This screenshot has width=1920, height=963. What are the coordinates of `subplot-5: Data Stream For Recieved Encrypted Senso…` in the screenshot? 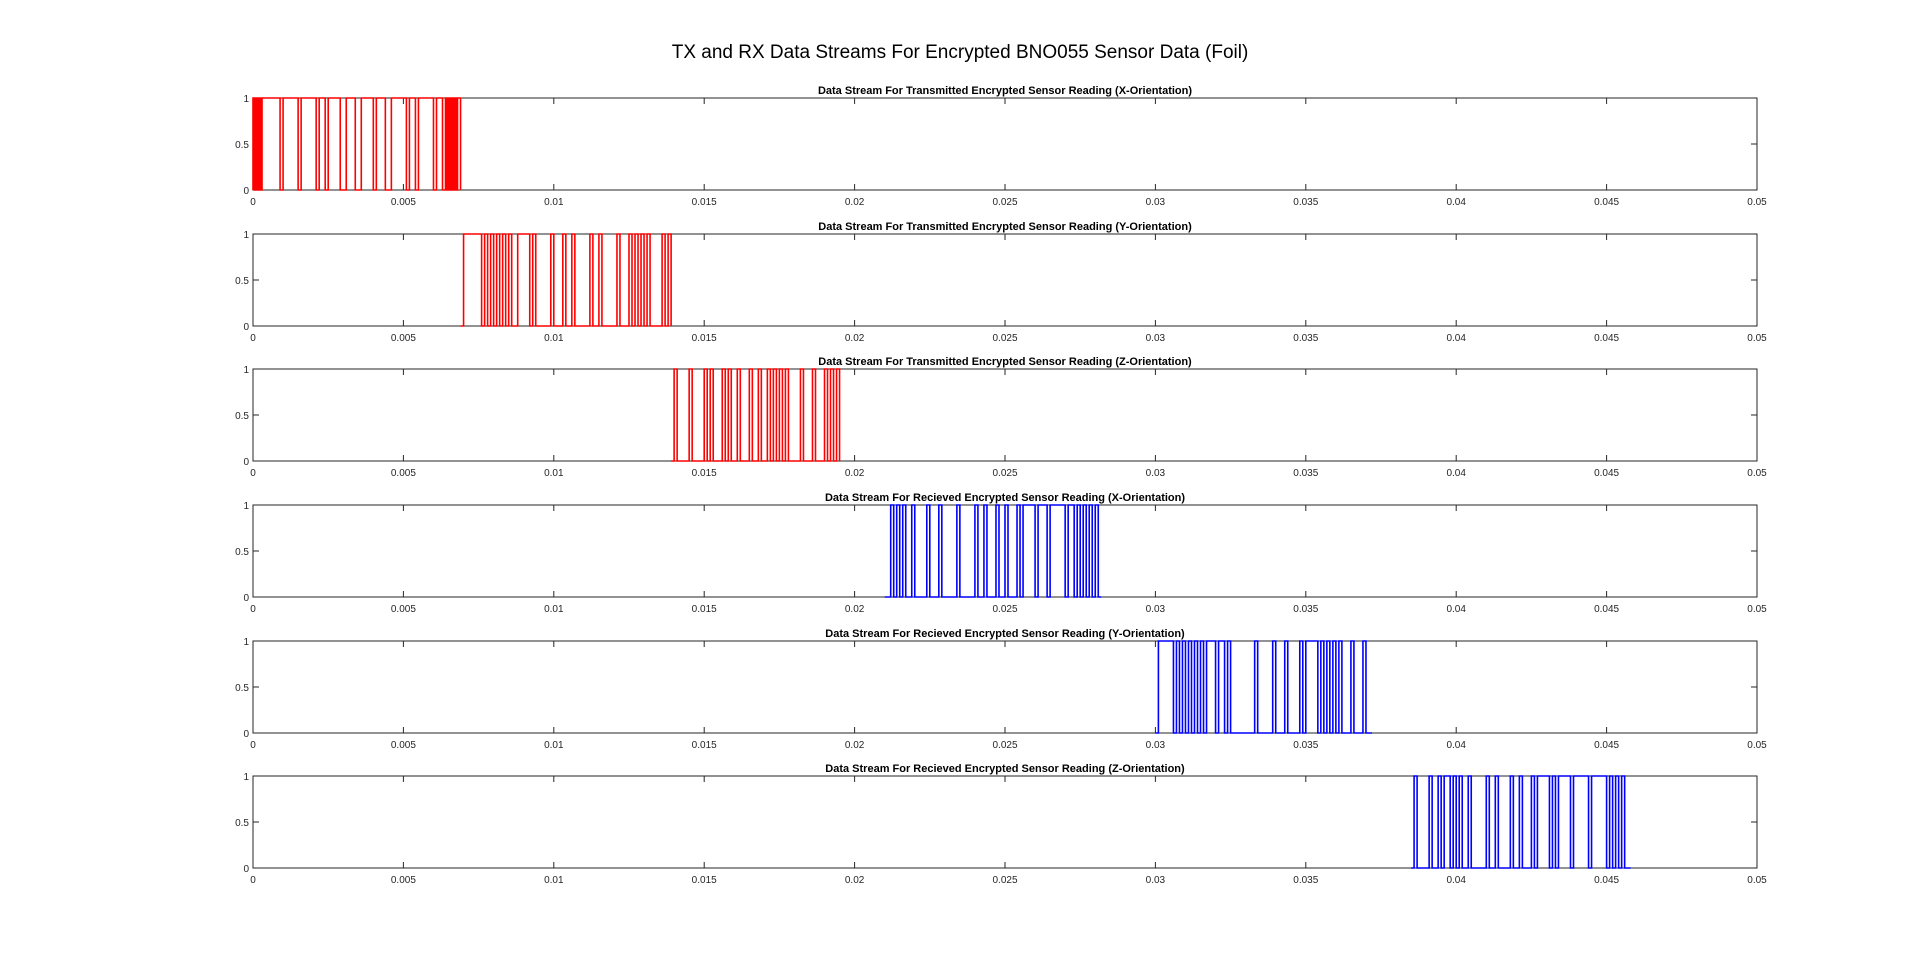 It's located at (1001, 689).